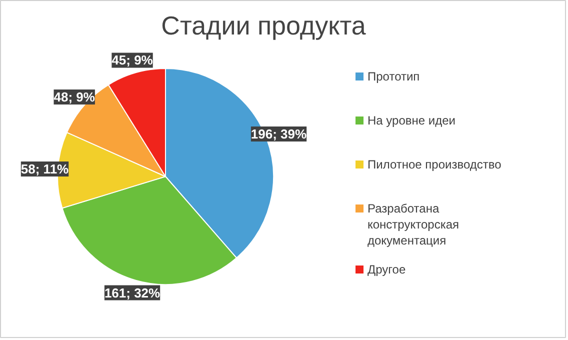 Image resolution: width=568 pixels, height=340 pixels. Describe the element at coordinates (263, 25) in the screenshot. I see `chart-title: Стадии продукта` at that location.